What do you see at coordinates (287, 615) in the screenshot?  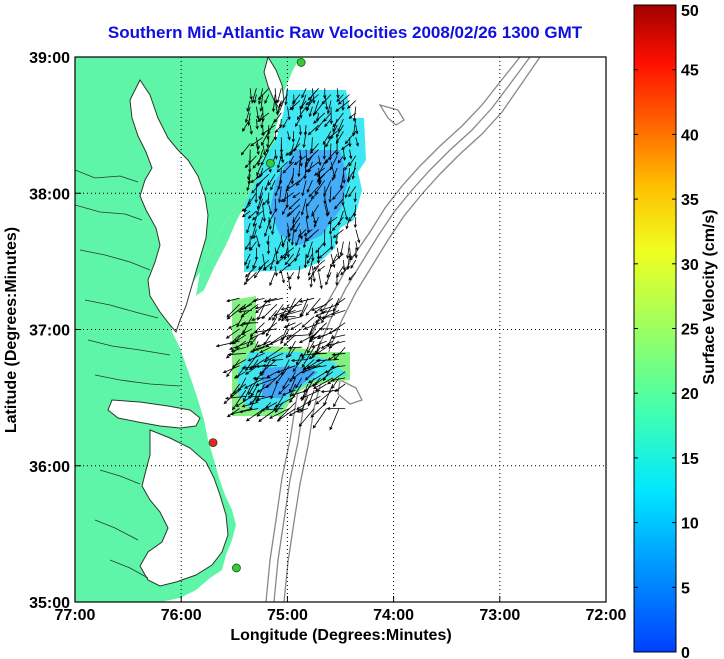 I see `x-tick-label: 75:00` at bounding box center [287, 615].